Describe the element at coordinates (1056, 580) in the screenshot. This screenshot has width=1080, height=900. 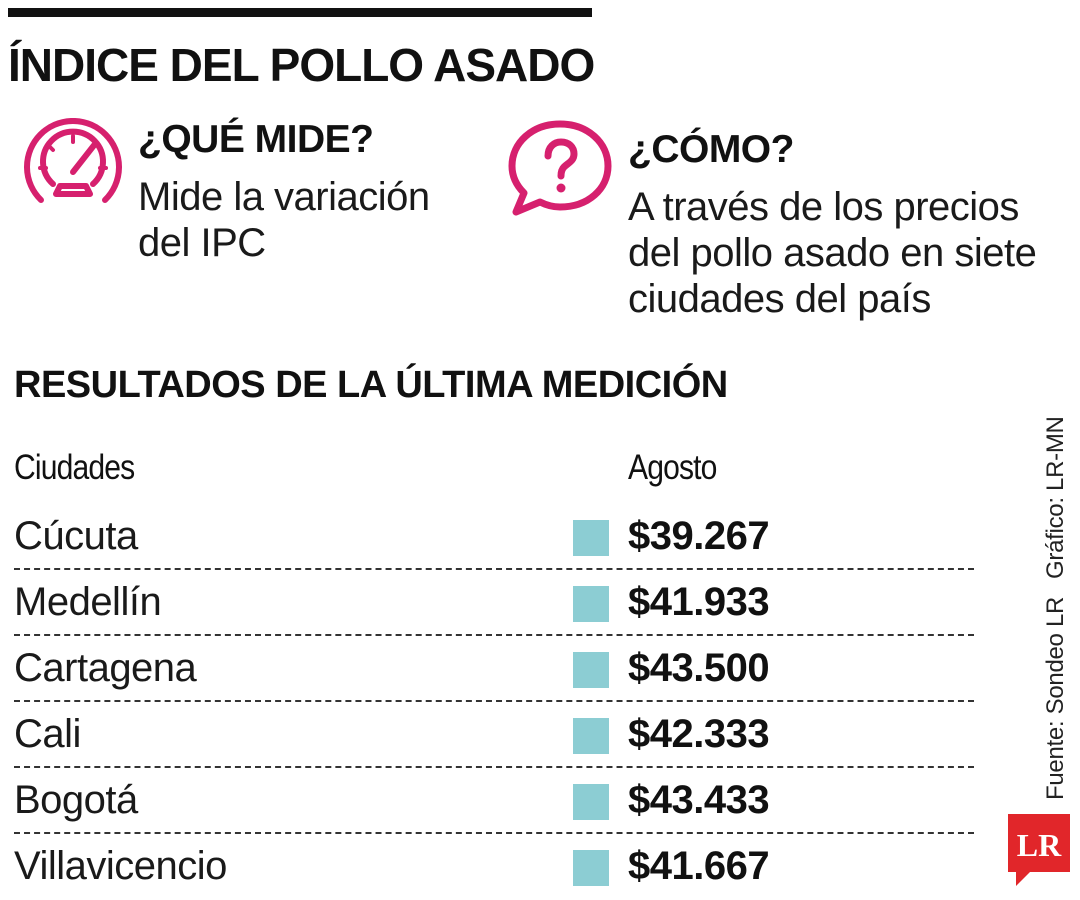
I see `source-credit: Fuente: Sondeo LR Gráfico: LR-MN` at that location.